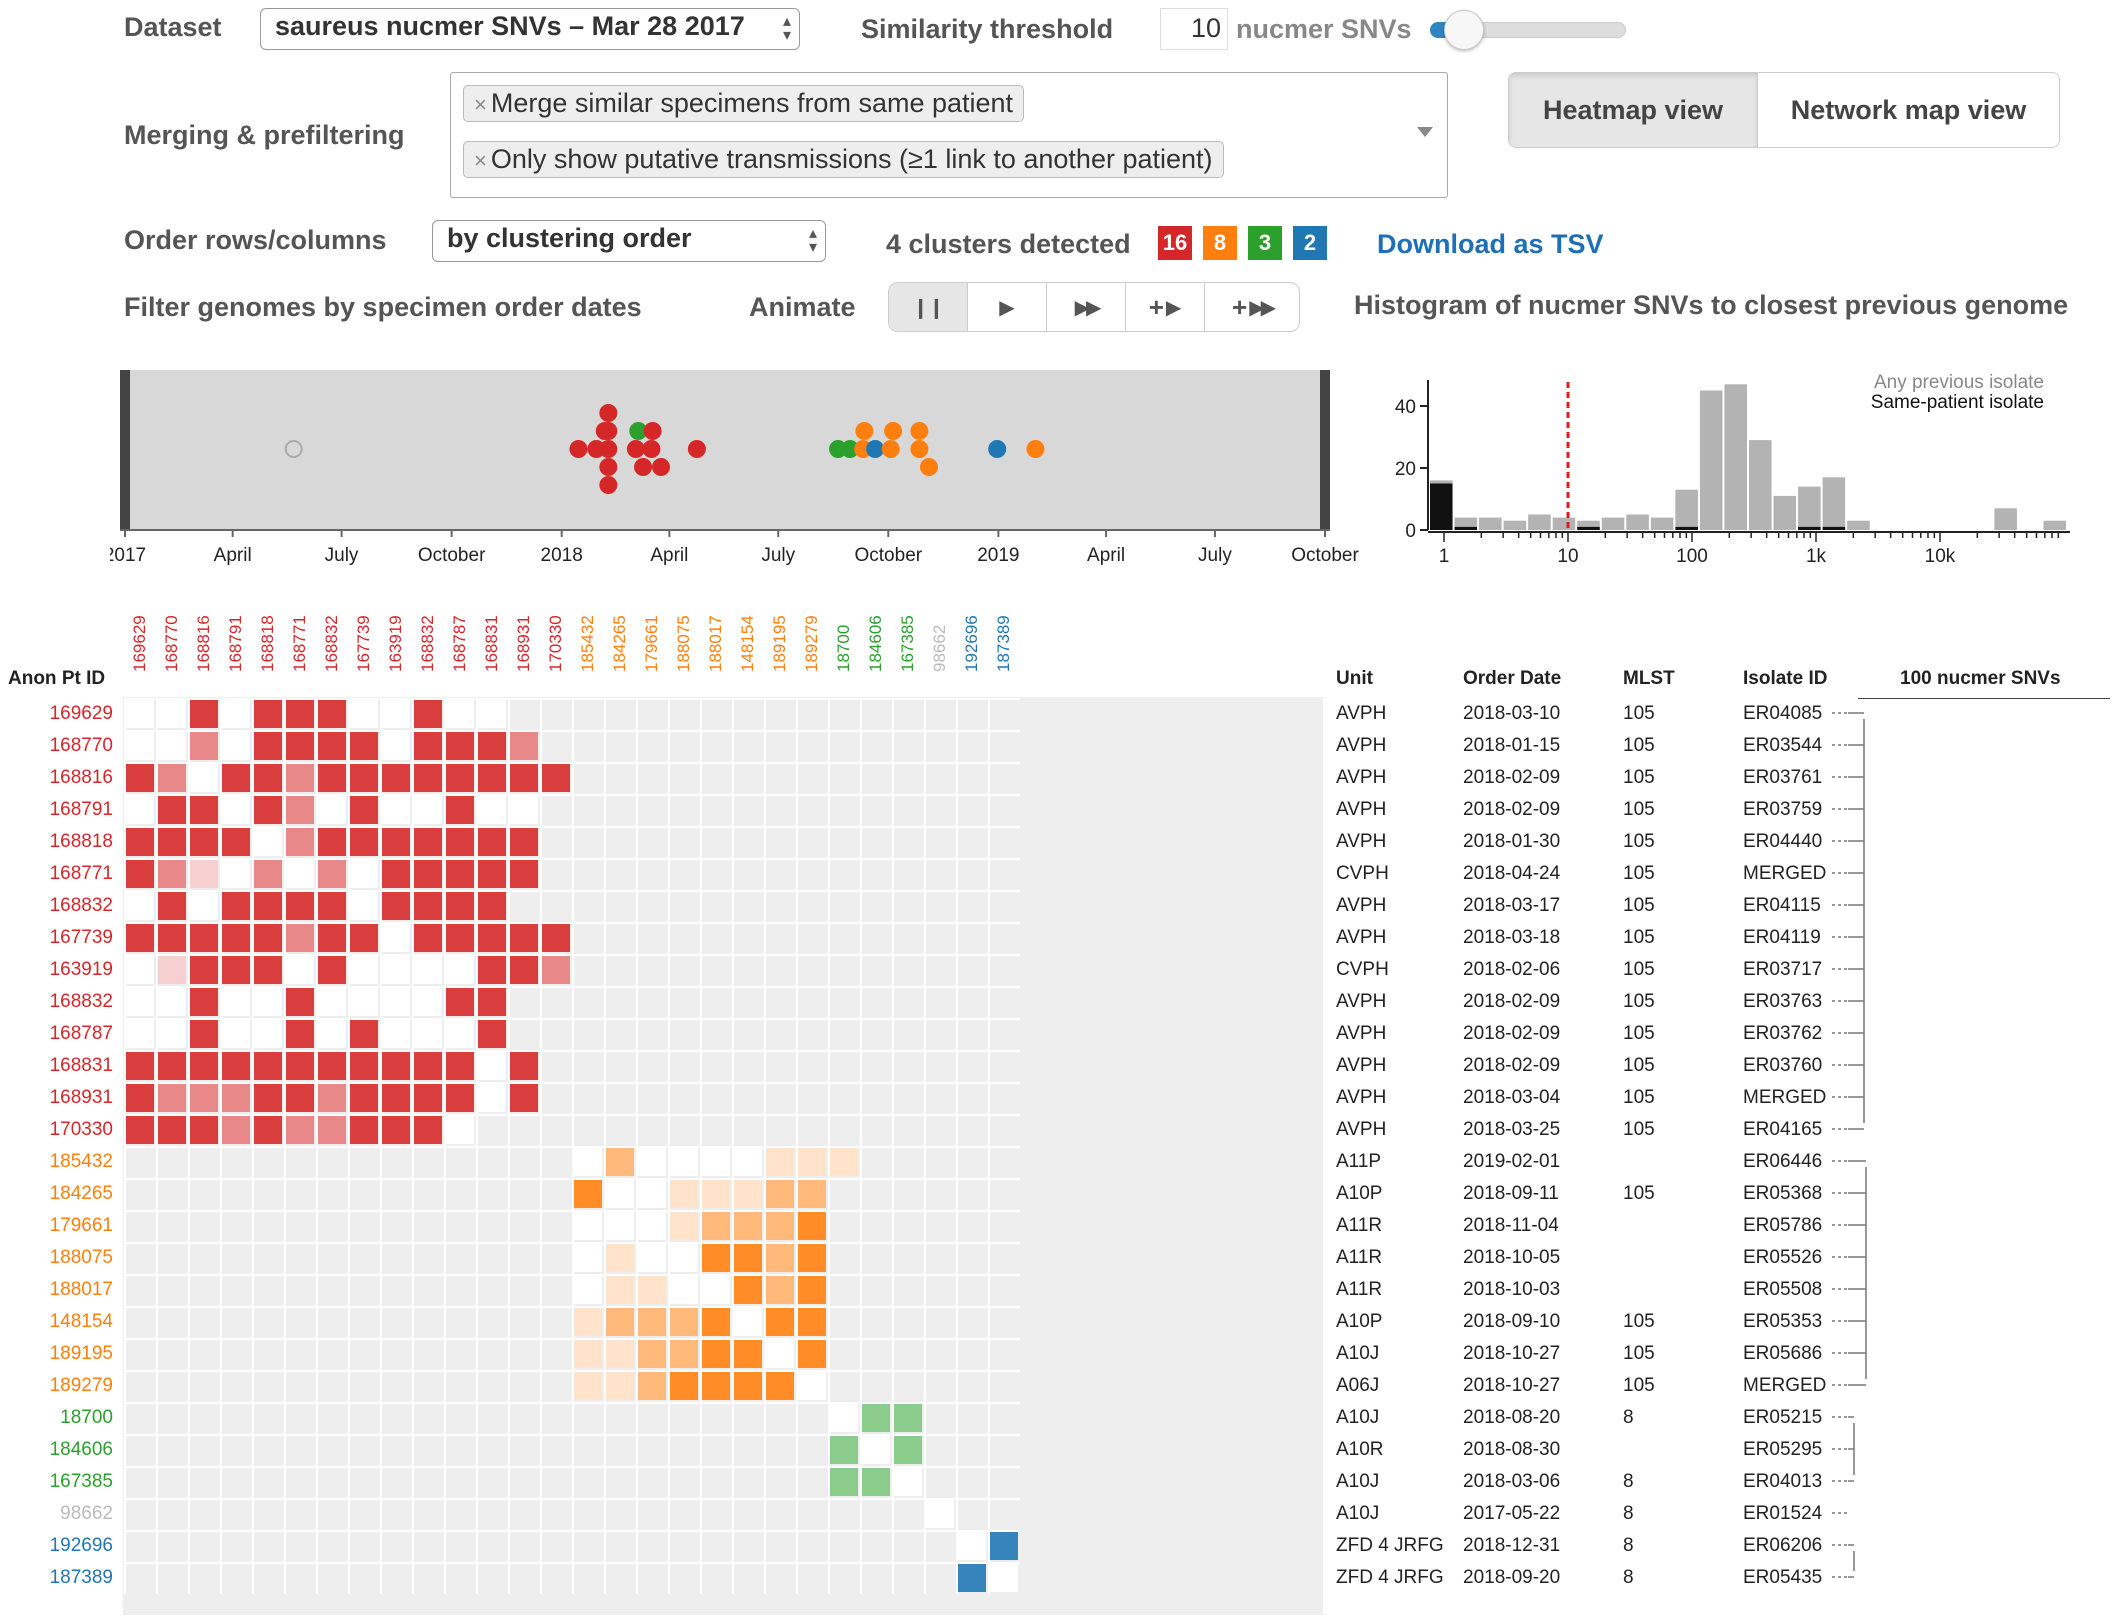 The image size is (2116, 1616). I want to click on column-label: 168787, so click(459, 643).